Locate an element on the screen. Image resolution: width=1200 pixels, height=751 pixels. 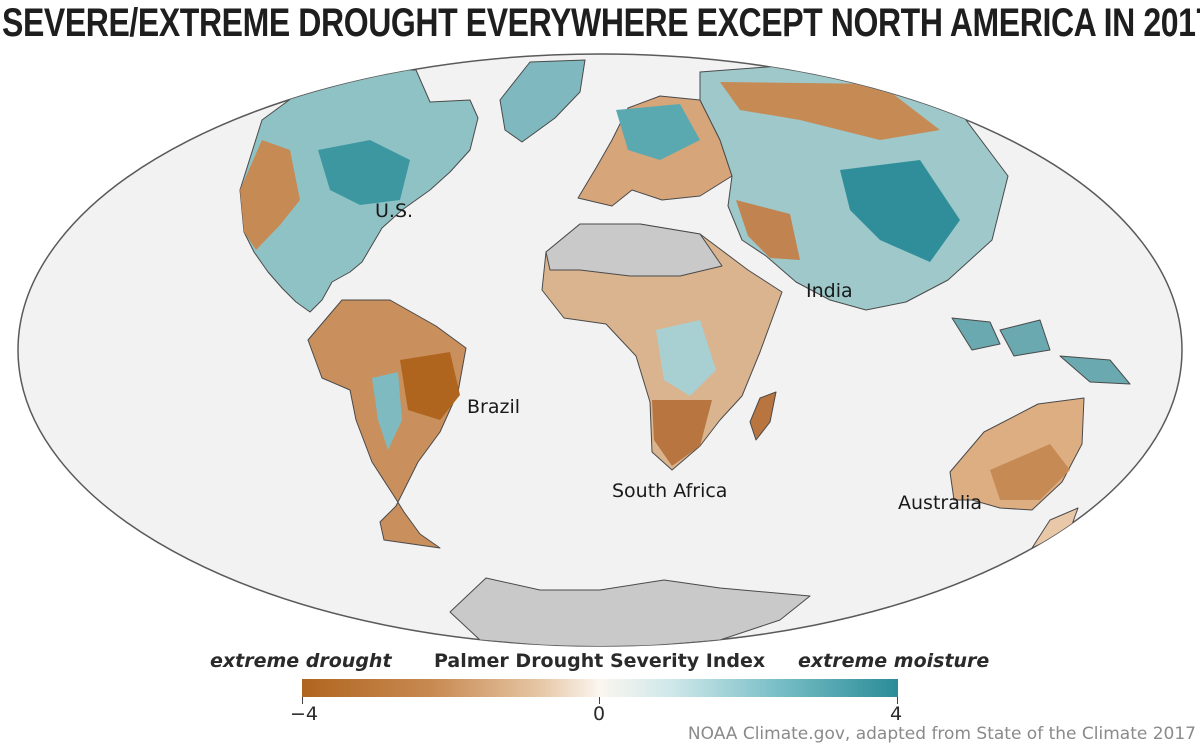
asia-moisture-patch is located at coordinates (900, 211).